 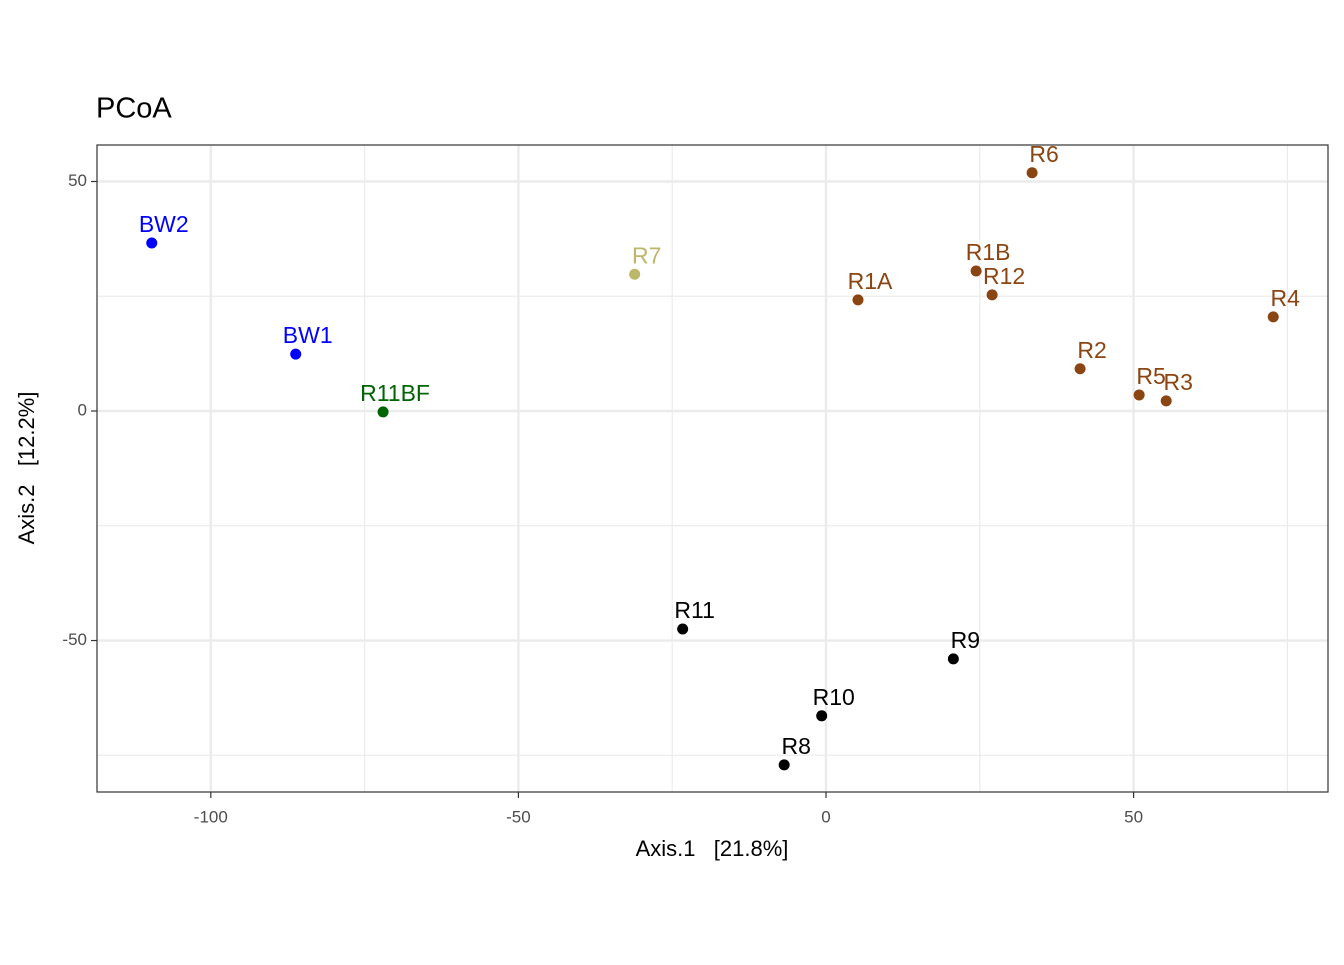 I want to click on y-tick-label: -50, so click(x=74, y=639).